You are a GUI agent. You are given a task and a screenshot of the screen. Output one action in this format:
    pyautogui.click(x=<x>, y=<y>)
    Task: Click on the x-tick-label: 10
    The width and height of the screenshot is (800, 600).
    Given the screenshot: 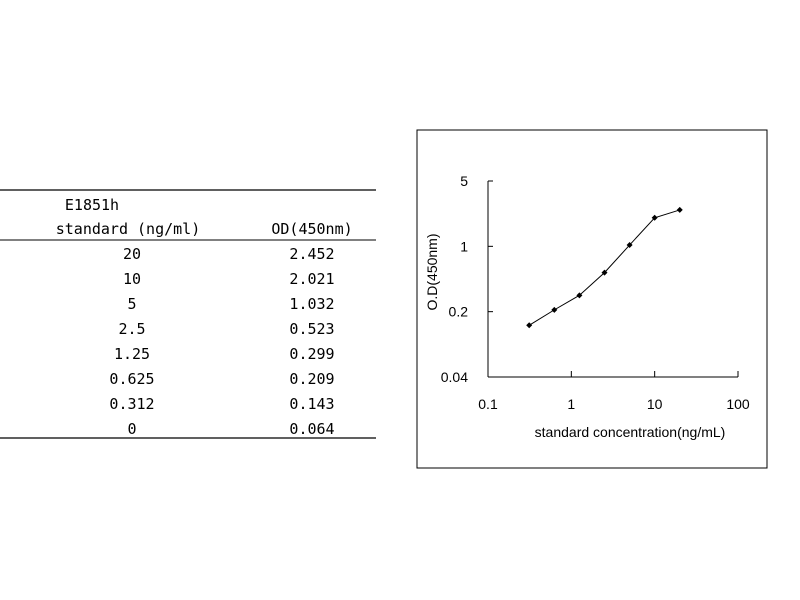 What is the action you would take?
    pyautogui.click(x=655, y=404)
    